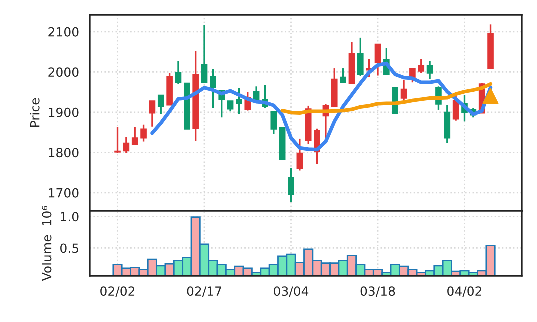 The width and height of the screenshot is (537, 322). Describe the element at coordinates (378, 292) in the screenshot. I see `x-tick-label: 03/18` at that location.